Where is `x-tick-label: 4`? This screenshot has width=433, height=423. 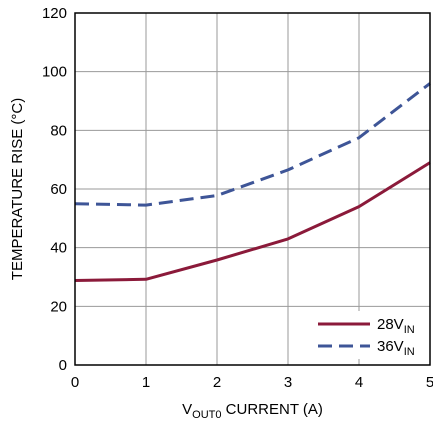 x-tick-label: 4 is located at coordinates (359, 382).